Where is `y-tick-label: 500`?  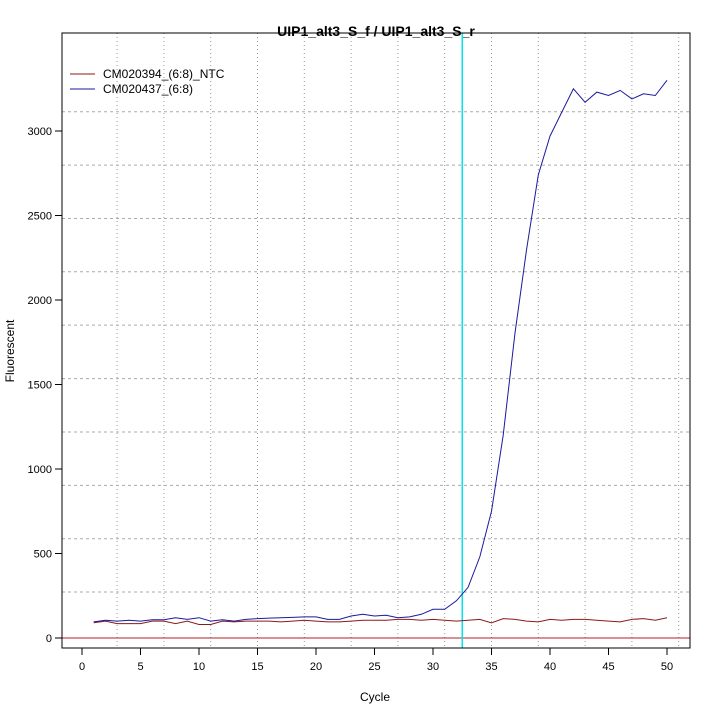
y-tick-label: 500 is located at coordinates (43, 555).